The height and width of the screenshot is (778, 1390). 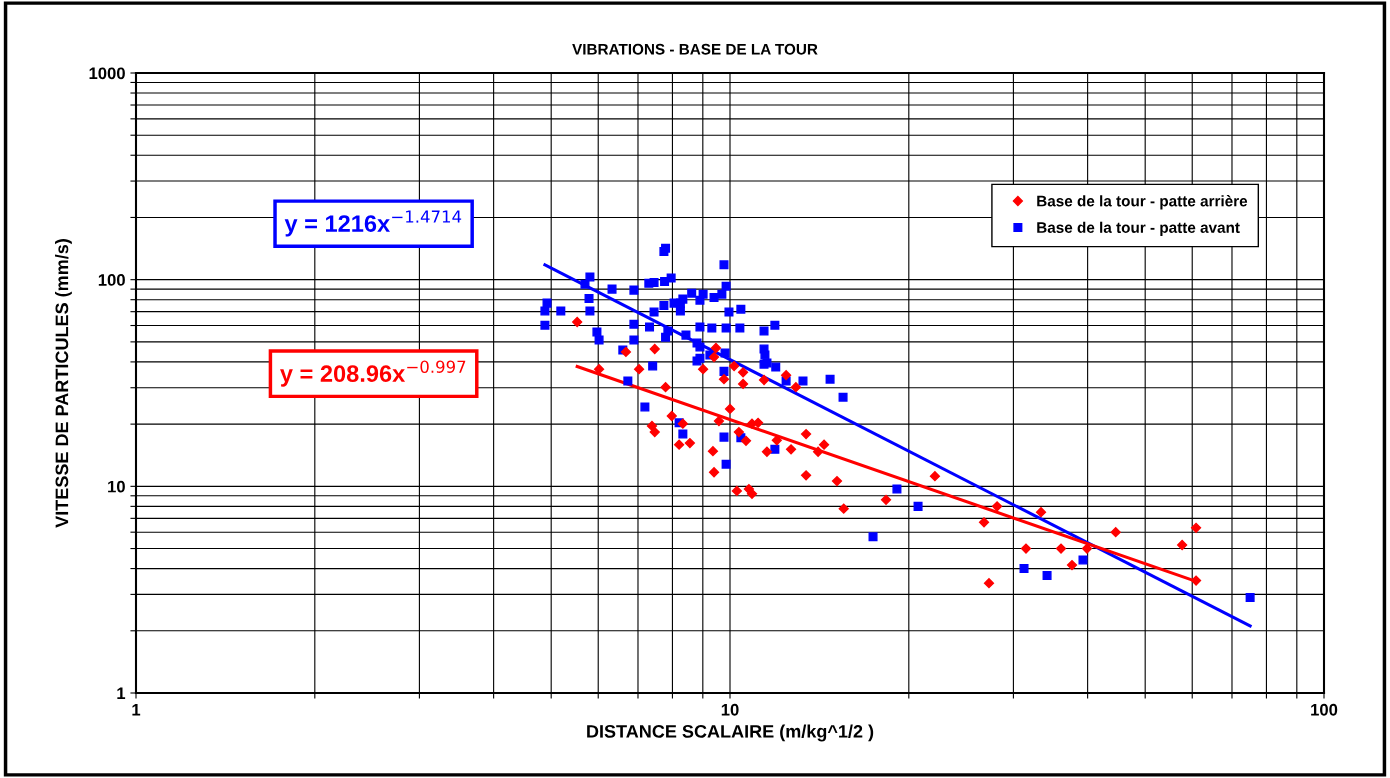 What do you see at coordinates (695, 49) in the screenshot?
I see `chart-title: VIBRATIONS - BASE DE LA TOUR` at bounding box center [695, 49].